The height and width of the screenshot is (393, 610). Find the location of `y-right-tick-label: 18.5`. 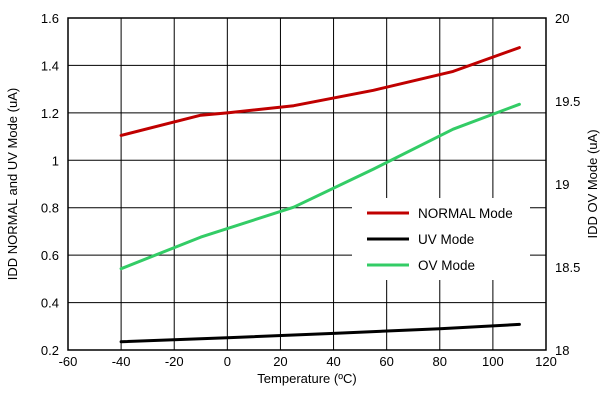

y-right-tick-label: 18.5 is located at coordinates (567, 267).